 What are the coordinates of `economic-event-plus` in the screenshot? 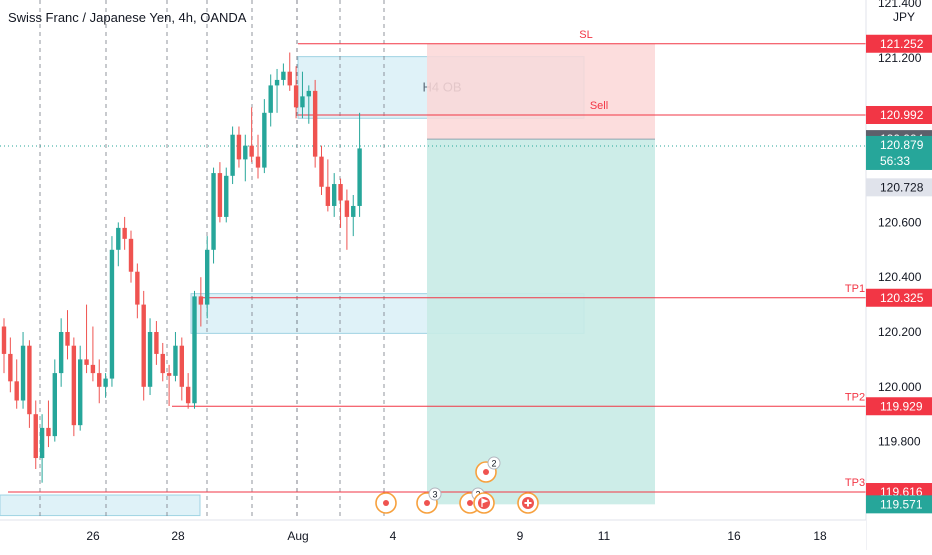 It's located at (528, 503).